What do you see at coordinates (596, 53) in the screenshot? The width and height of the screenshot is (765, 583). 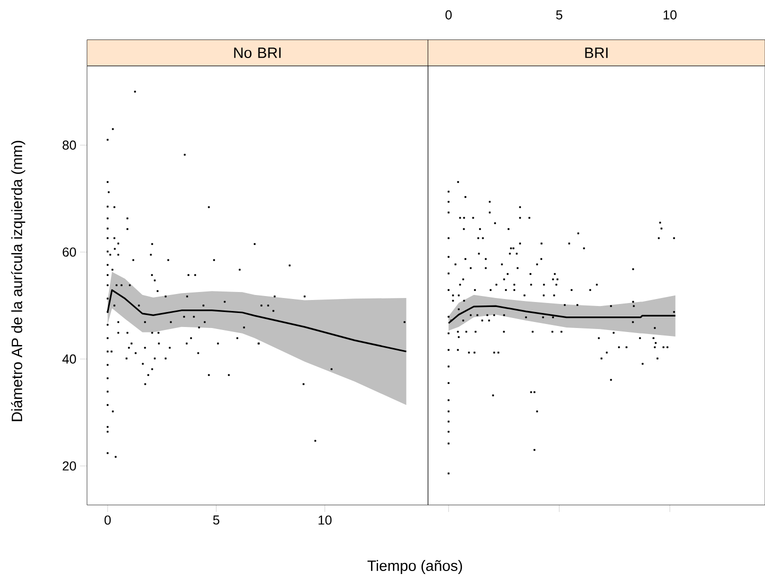 I see `chart-title: BRI` at bounding box center [596, 53].